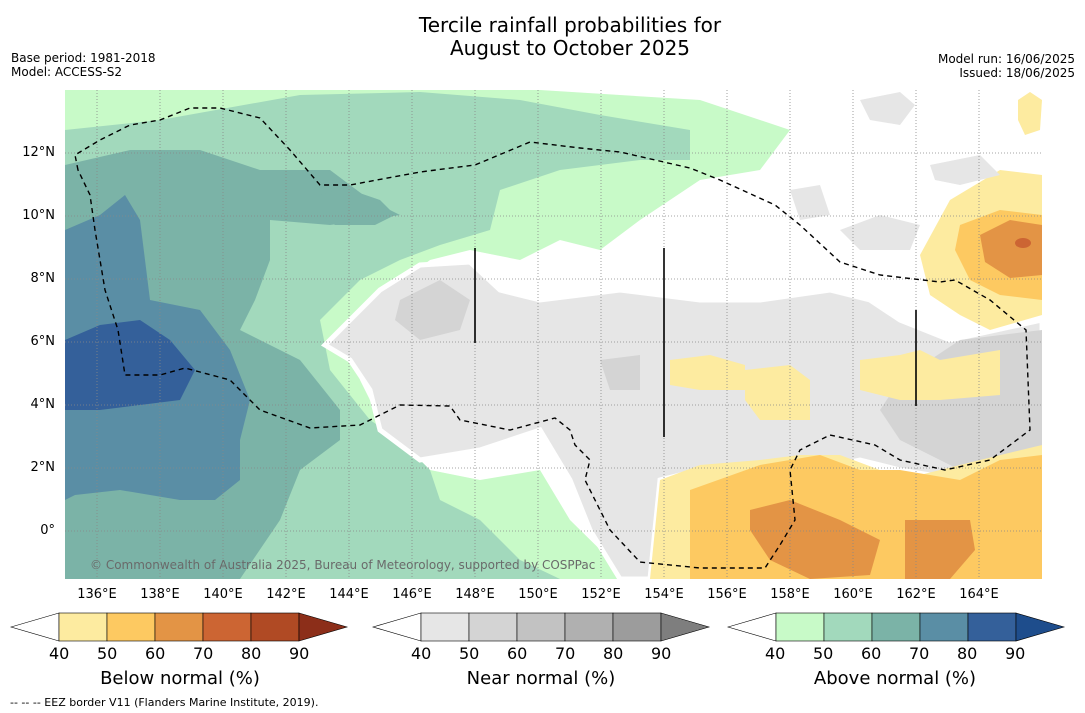  What do you see at coordinates (59, 653) in the screenshot?
I see `cbar-below-tick-40: 40` at bounding box center [59, 653].